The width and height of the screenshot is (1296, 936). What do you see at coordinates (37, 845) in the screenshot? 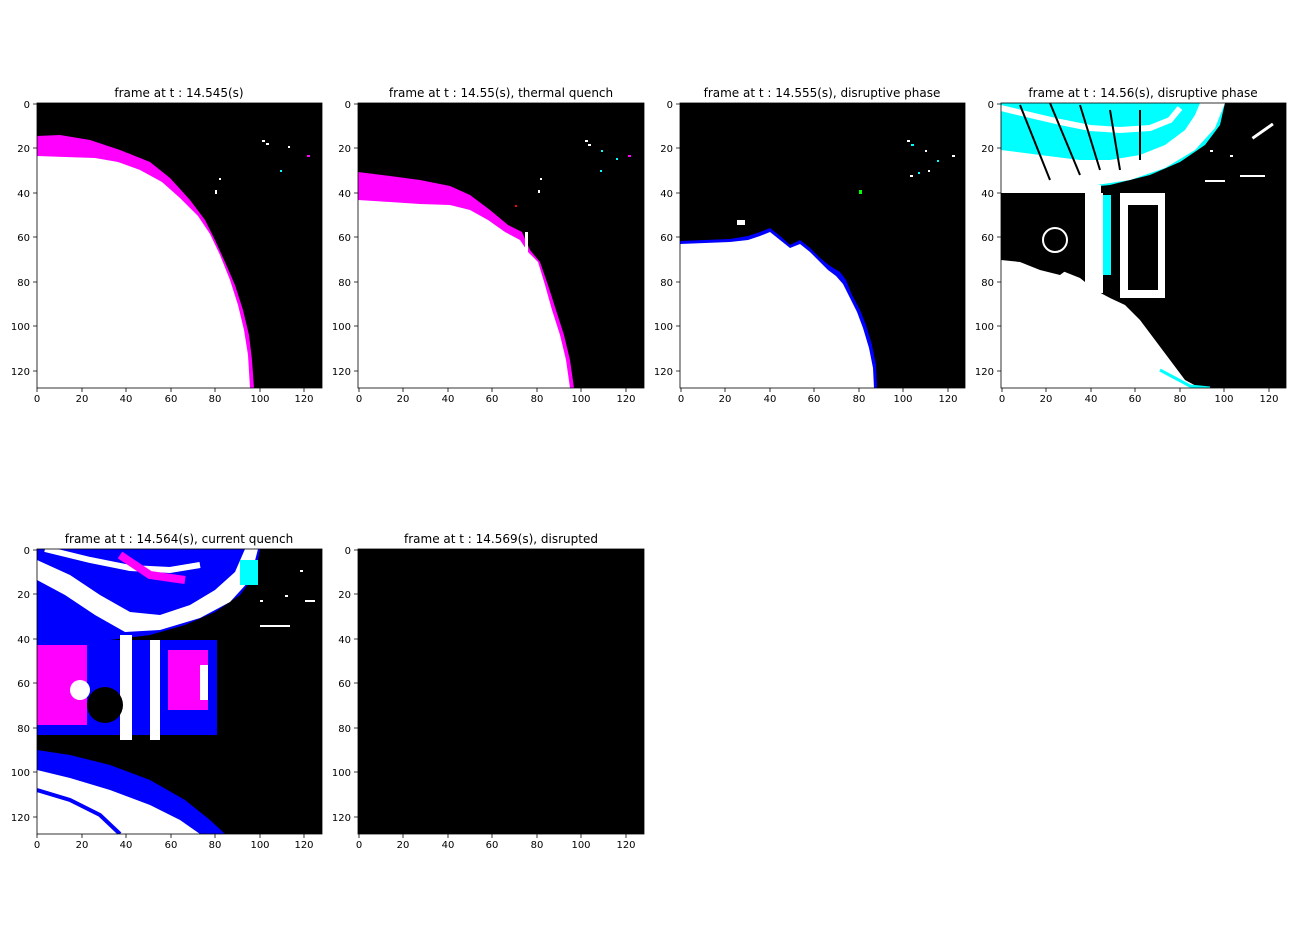
I see `subplot-5-xtick-label: 0` at bounding box center [37, 845].